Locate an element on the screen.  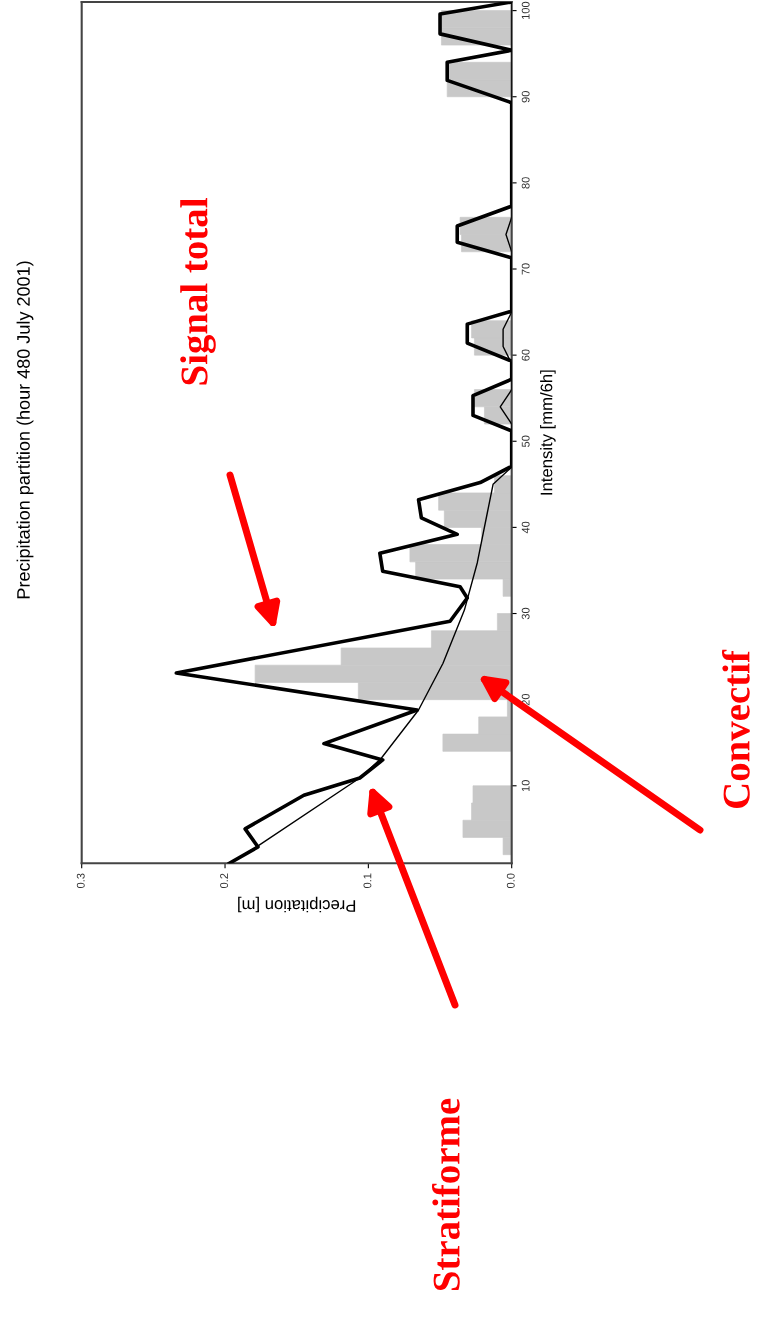
y-tick-label: 10 is located at coordinates (525, 786).